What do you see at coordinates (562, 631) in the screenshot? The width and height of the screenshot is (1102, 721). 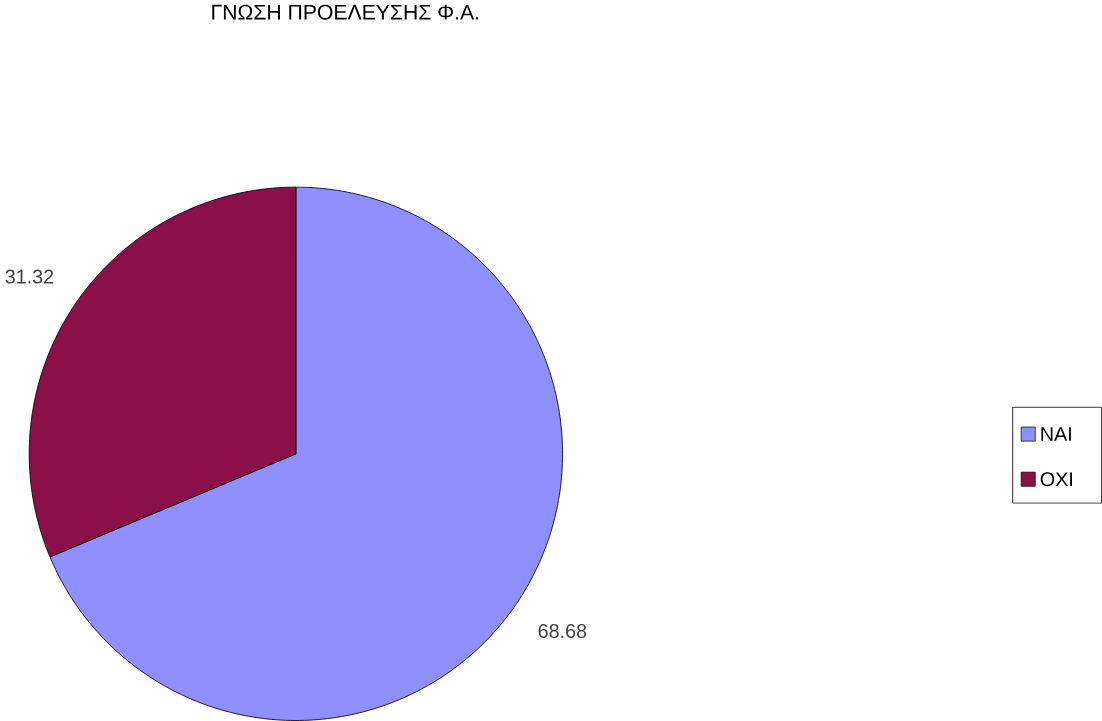 I see `data-label: 68.68` at bounding box center [562, 631].